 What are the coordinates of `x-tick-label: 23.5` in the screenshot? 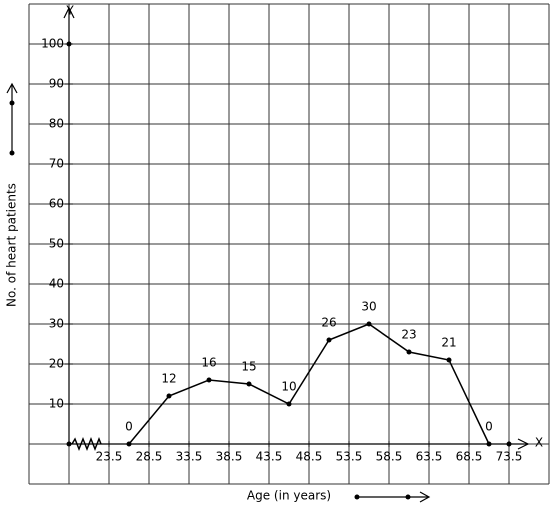 It's located at (109, 457).